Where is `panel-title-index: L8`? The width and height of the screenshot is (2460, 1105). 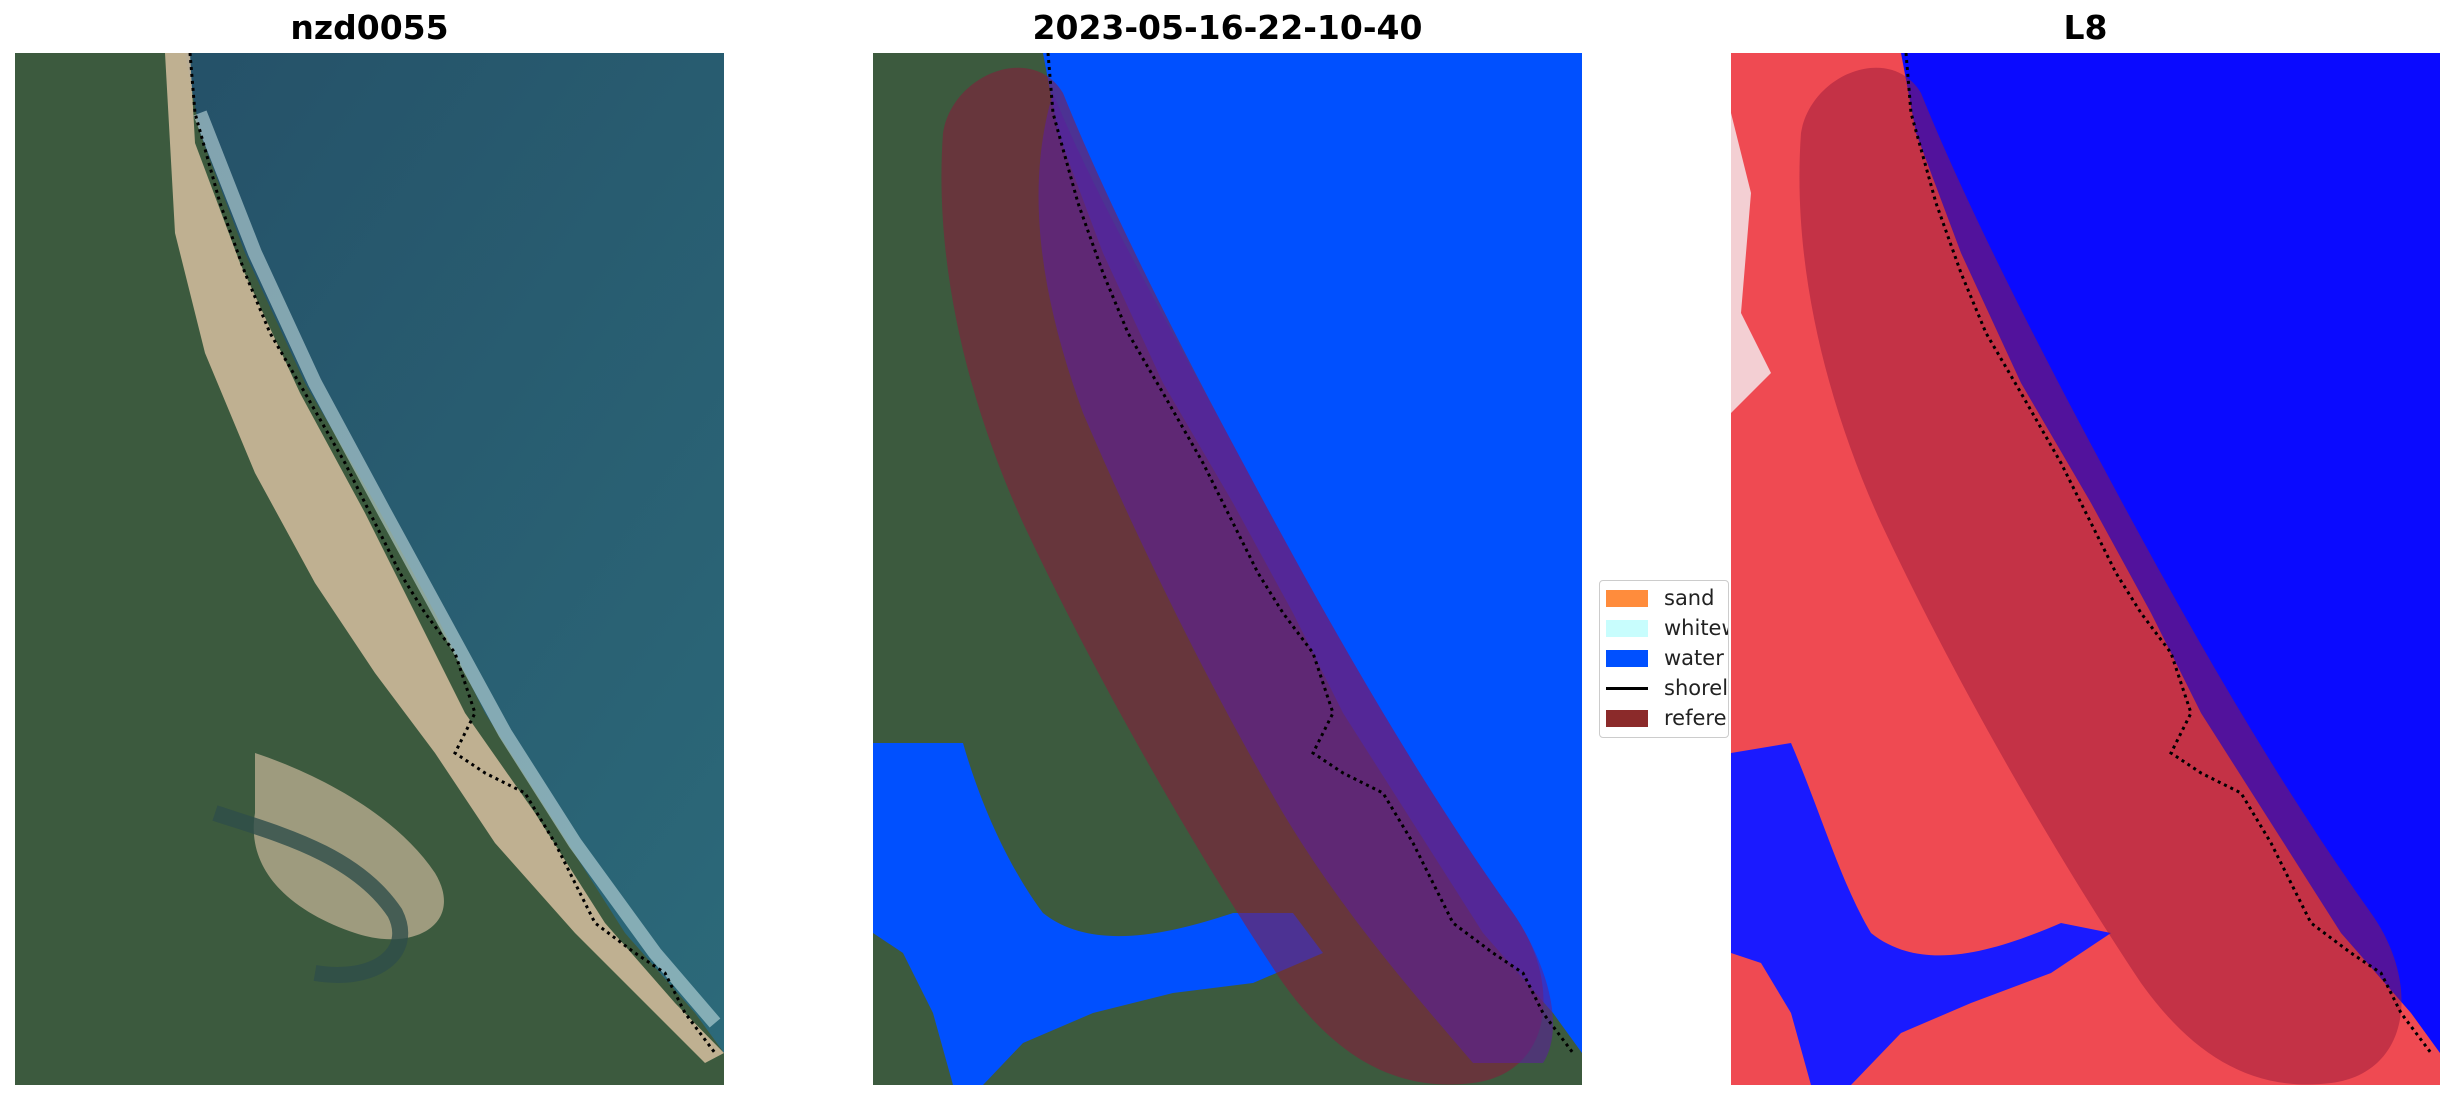 panel-title-index: L8 is located at coordinates (2085, 27).